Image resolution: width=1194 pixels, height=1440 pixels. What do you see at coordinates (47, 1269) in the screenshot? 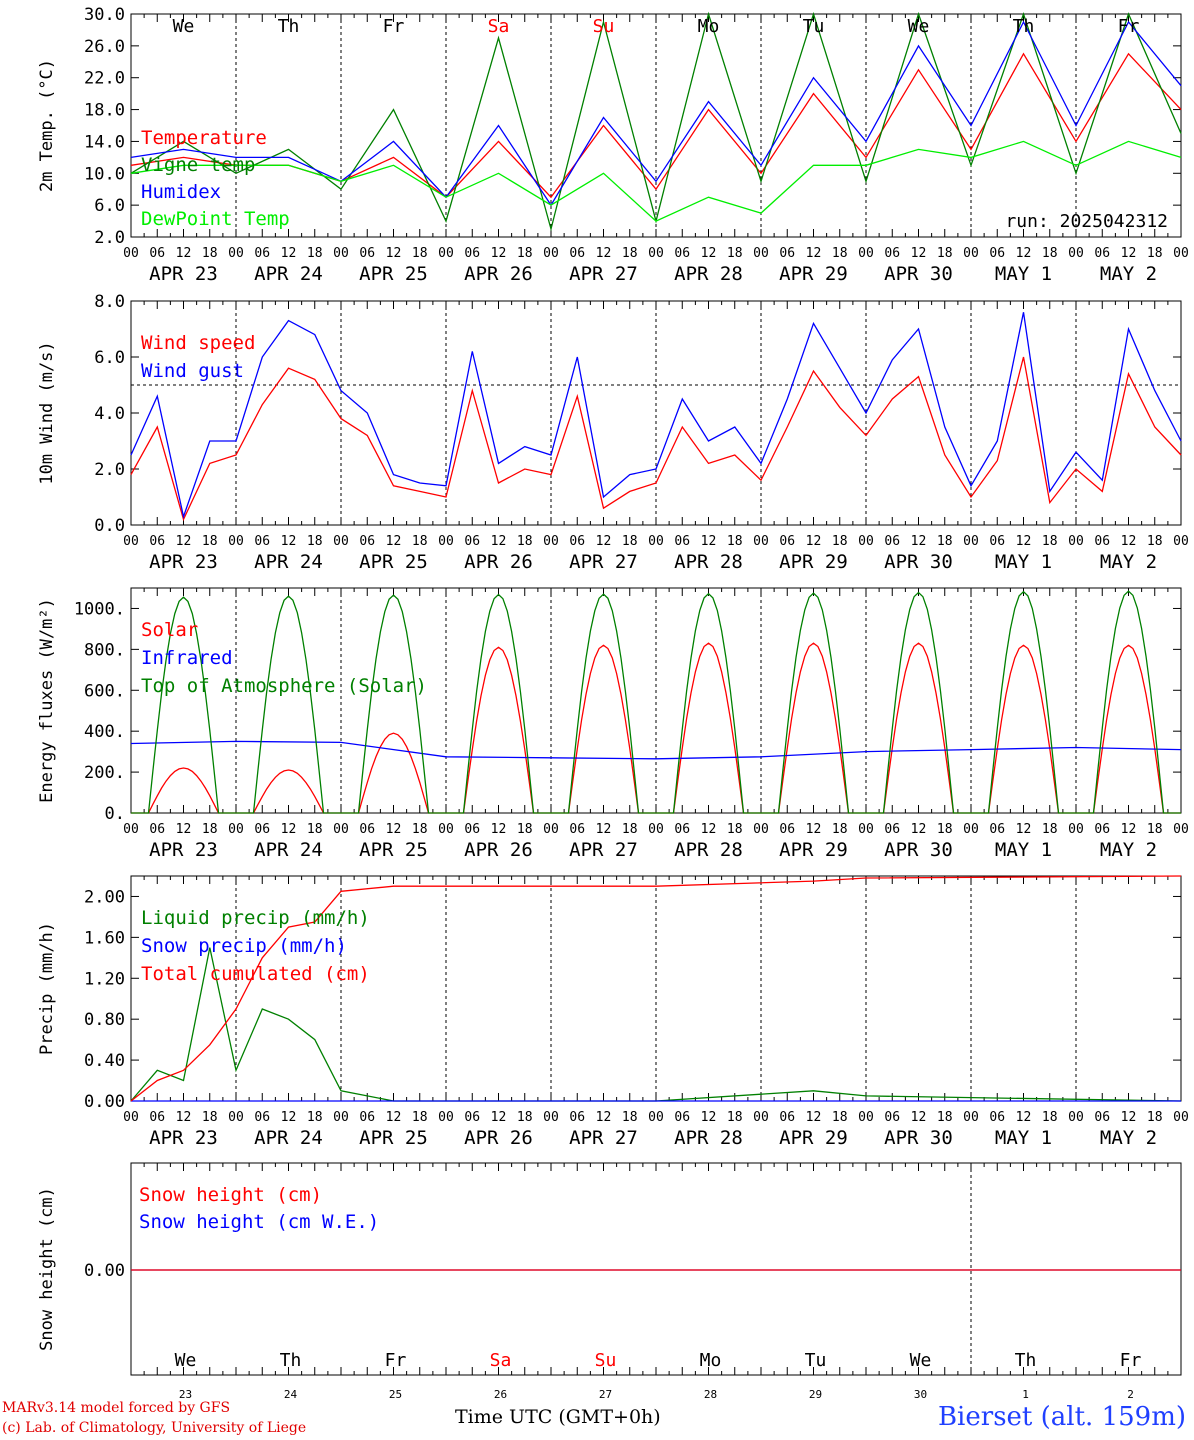
I see `y-axis-label: Snow height (cm)` at bounding box center [47, 1269].